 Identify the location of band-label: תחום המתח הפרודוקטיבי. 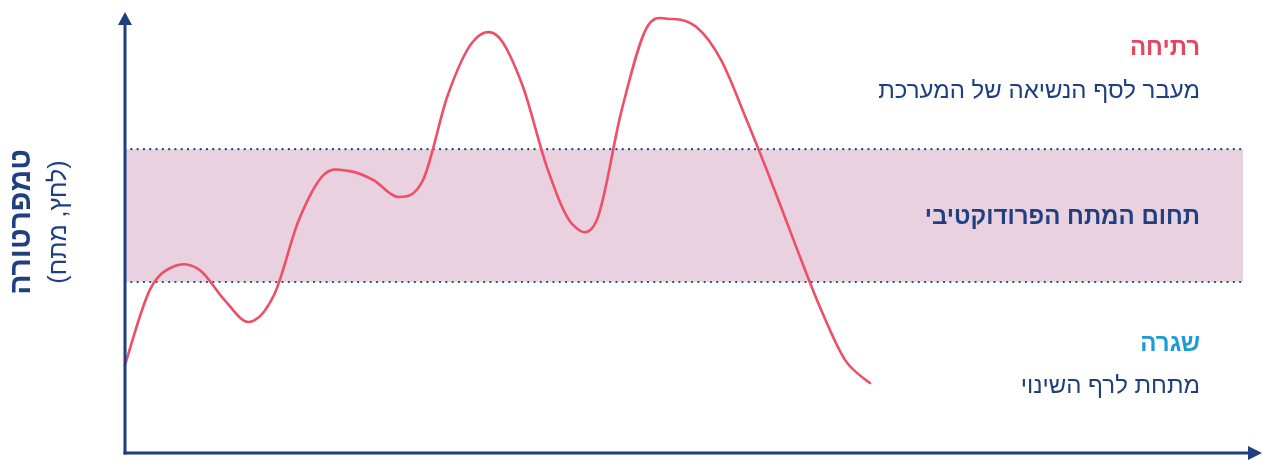
(1062, 215).